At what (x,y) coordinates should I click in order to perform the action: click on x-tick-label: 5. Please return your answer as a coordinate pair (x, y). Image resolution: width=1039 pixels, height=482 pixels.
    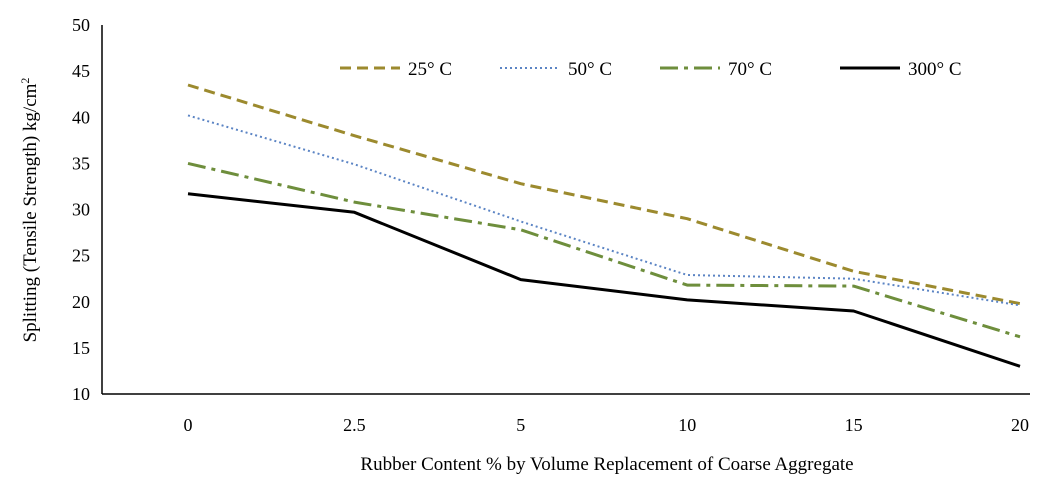
    Looking at the image, I should click on (520, 425).